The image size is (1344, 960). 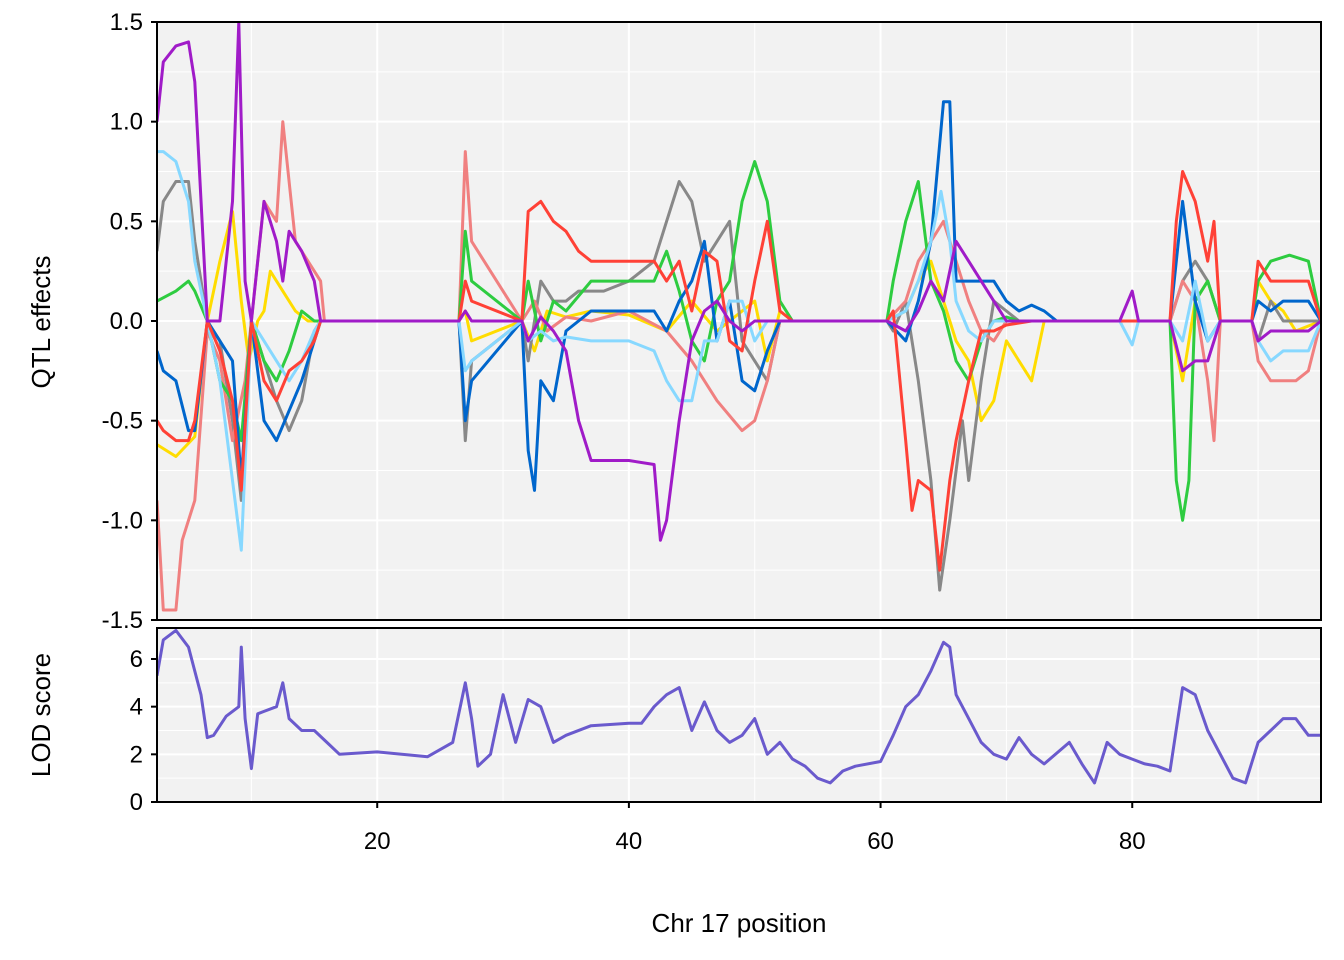 I want to click on lod-y-tick-label: 6, so click(x=136, y=659).